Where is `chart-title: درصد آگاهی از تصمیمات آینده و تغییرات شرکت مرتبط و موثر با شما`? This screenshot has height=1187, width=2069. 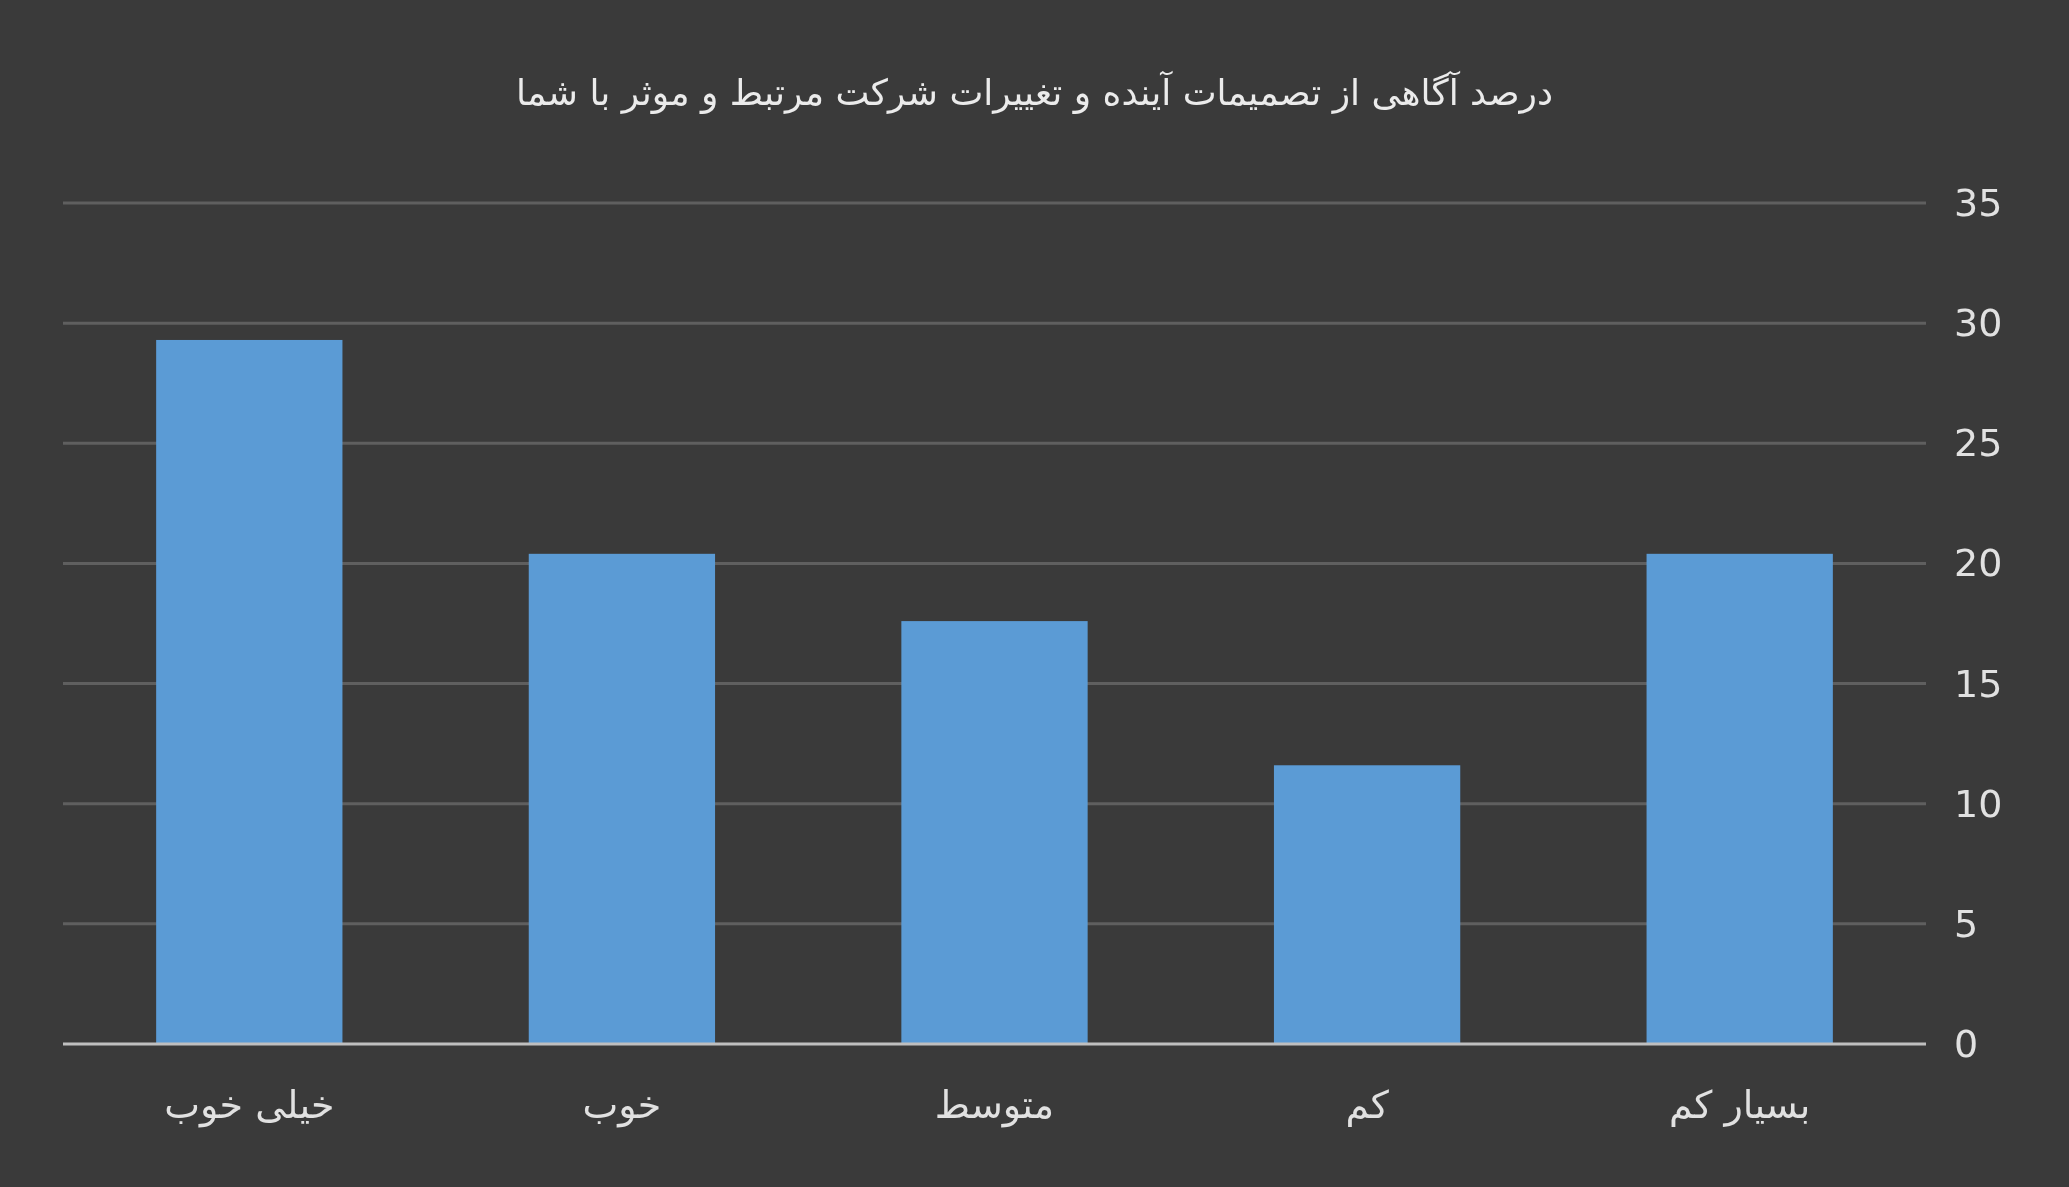 chart-title: درصد آگاهی از تصمیمات آینده و تغییرات شرکت مرتبط و موثر با شما is located at coordinates (1034, 92).